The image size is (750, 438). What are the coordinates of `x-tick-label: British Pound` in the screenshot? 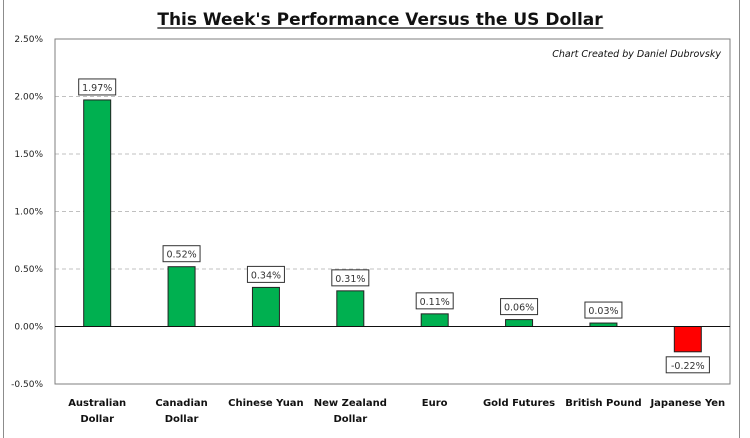 It's located at (603, 403).